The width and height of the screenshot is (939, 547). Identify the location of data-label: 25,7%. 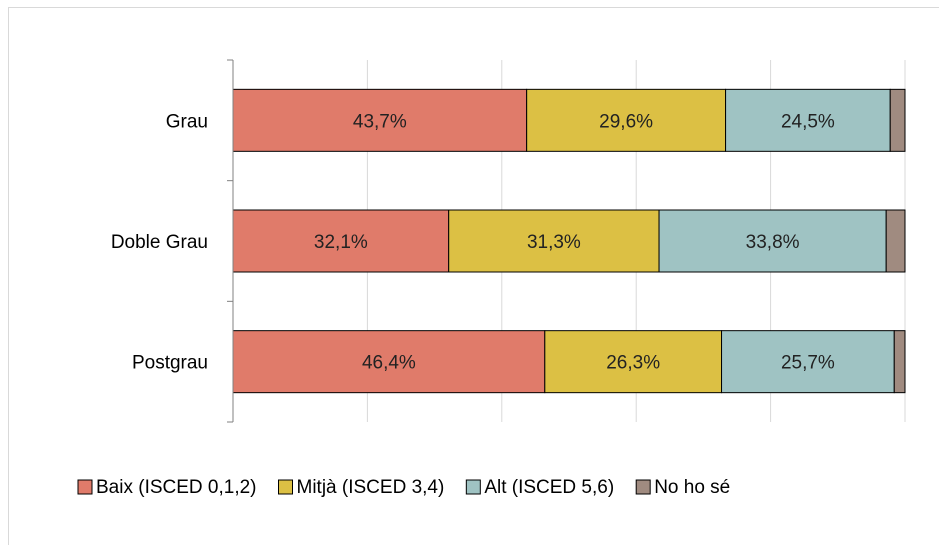
(808, 363).